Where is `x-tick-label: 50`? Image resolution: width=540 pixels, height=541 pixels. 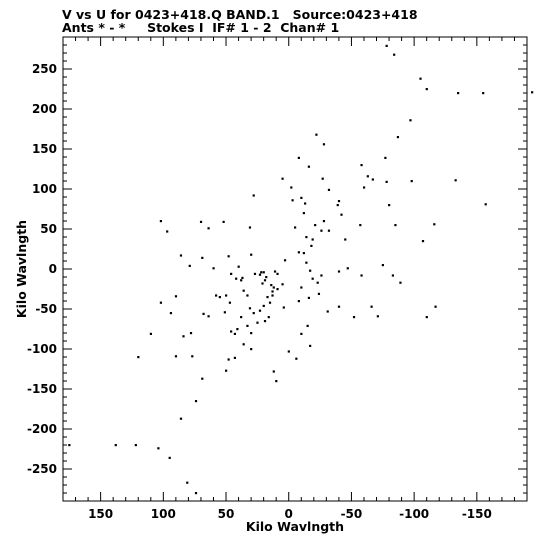 x-tick-label: 50 is located at coordinates (226, 514).